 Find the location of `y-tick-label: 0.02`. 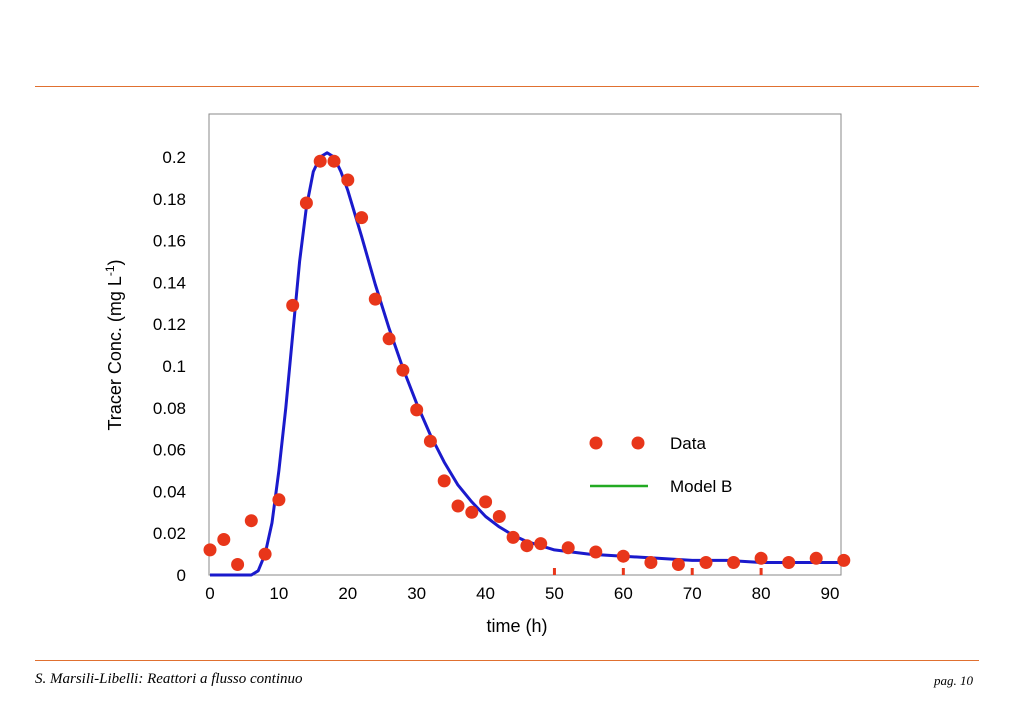

y-tick-label: 0.02 is located at coordinates (169, 533).